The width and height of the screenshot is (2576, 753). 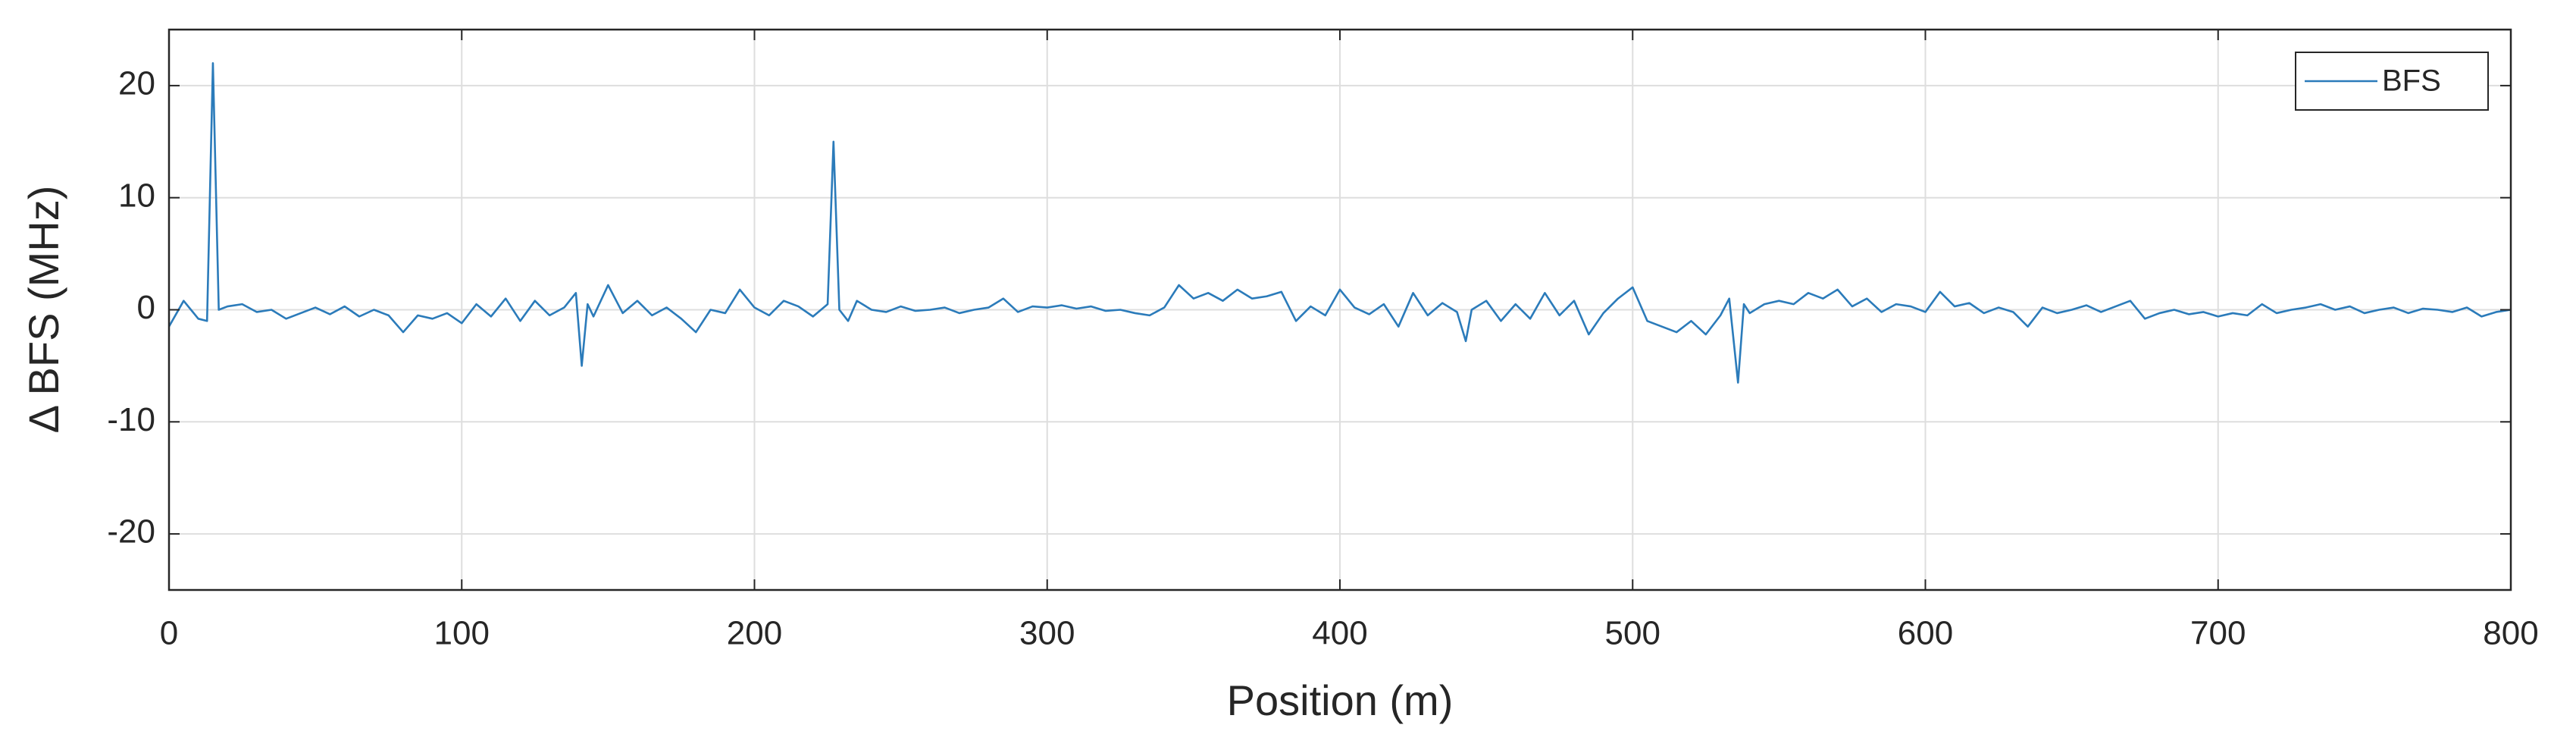 What do you see at coordinates (1633, 633) in the screenshot?
I see `x-tick-label: 500` at bounding box center [1633, 633].